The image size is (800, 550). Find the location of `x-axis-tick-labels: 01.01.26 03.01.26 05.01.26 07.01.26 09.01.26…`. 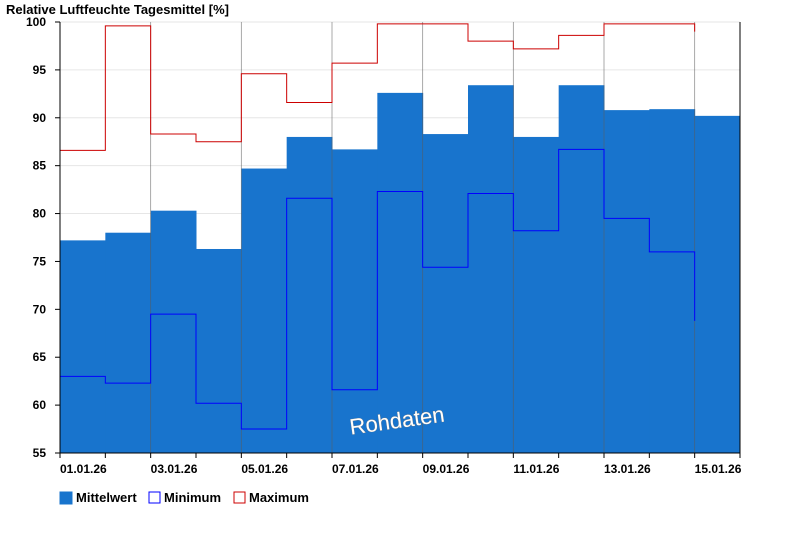

x-axis-tick-labels: 01.01.26 03.01.26 05.01.26 07.01.26 09.01.26… is located at coordinates (400, 464).